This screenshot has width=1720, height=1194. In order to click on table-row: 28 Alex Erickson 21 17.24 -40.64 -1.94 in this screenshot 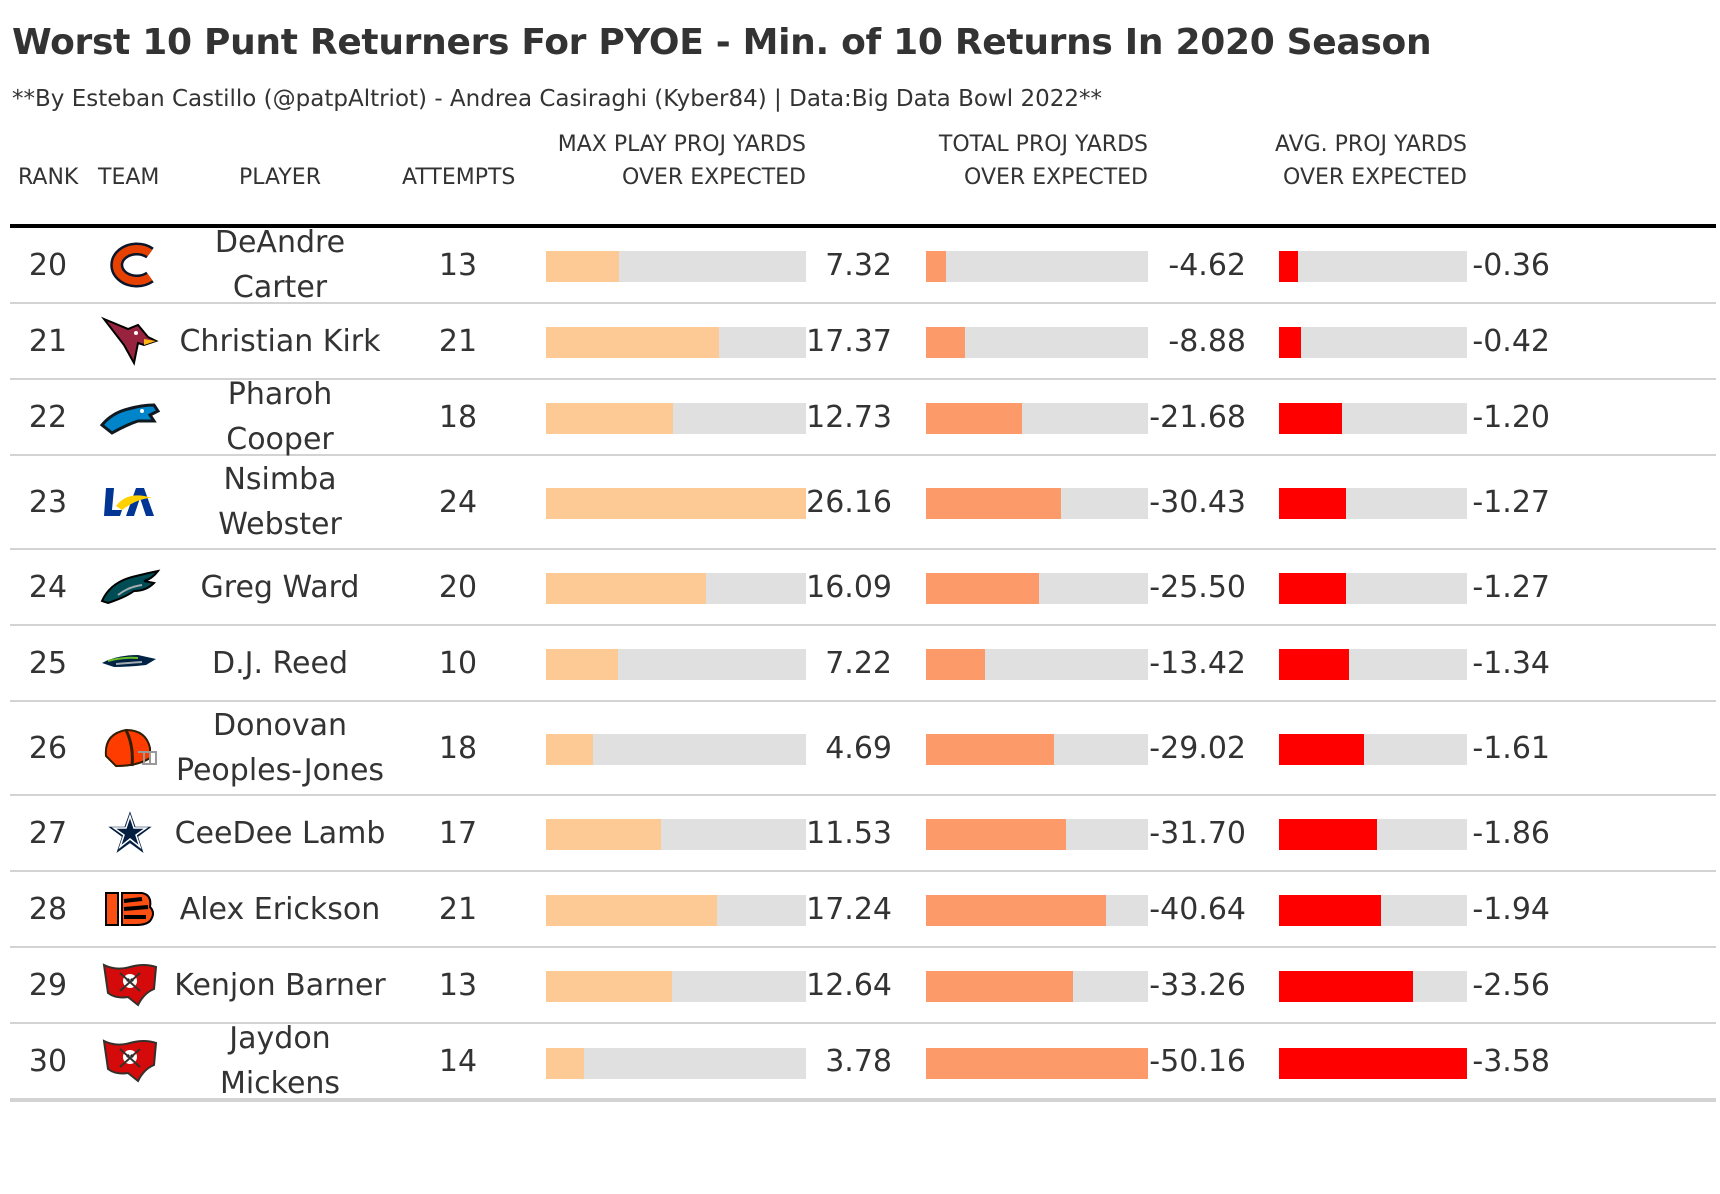, I will do `click(863, 910)`.